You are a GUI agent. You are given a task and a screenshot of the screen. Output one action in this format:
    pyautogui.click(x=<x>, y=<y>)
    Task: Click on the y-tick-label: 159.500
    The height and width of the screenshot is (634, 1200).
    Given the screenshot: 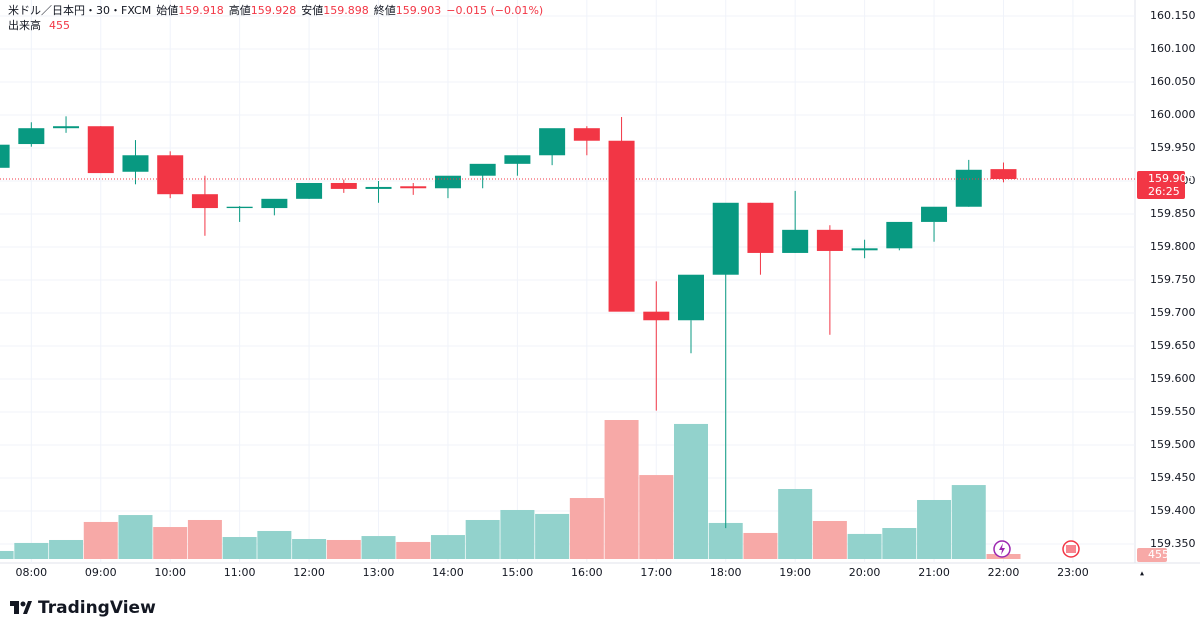 What is the action you would take?
    pyautogui.click(x=1173, y=444)
    